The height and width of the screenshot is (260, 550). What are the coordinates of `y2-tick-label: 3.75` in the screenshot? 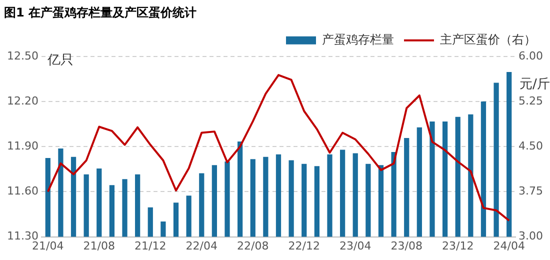 It's located at (531, 191).